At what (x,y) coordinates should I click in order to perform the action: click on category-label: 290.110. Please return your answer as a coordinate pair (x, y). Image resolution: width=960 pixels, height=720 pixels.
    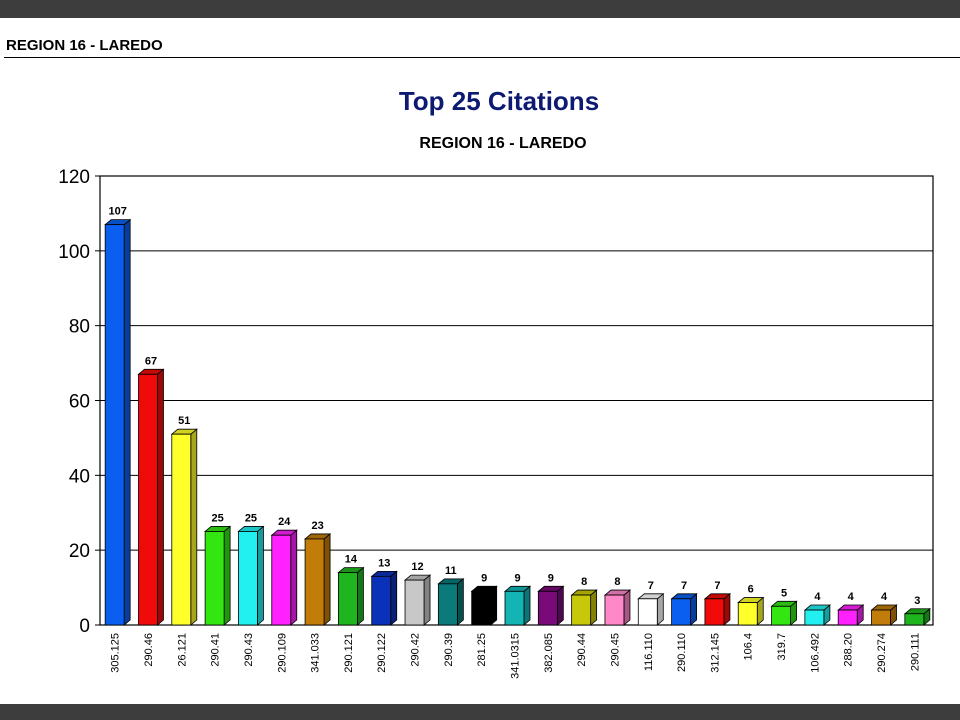
    Looking at the image, I should click on (682, 652).